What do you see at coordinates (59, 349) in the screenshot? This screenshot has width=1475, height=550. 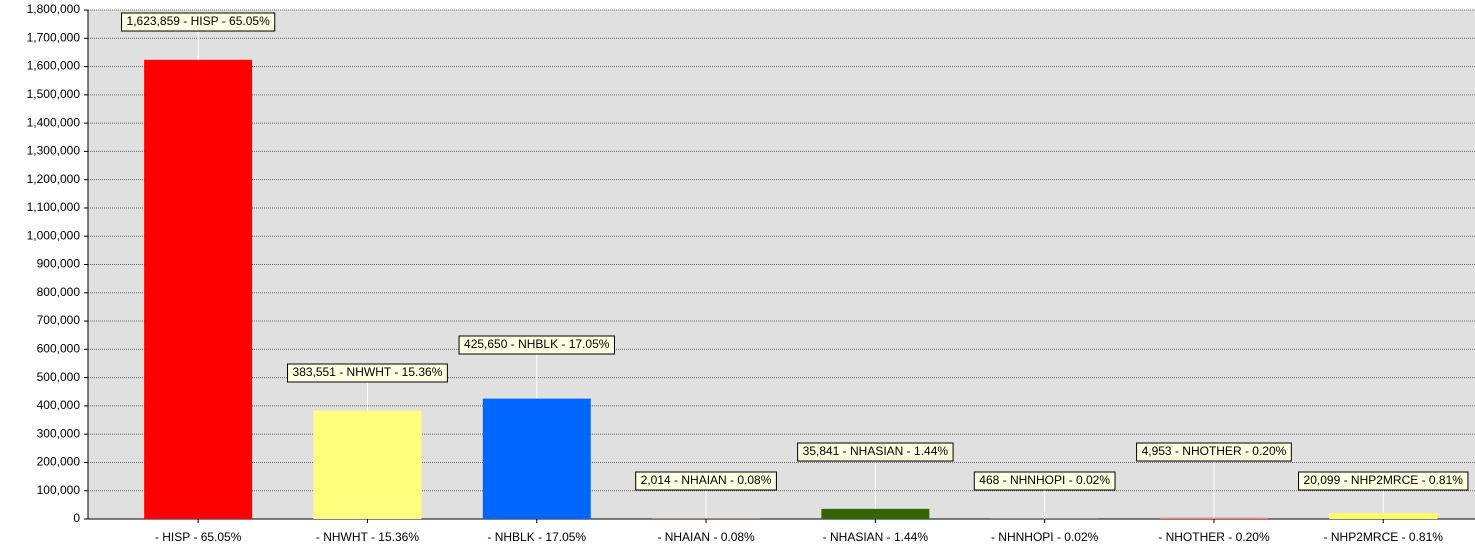 I see `y-tick-label: 600,000` at bounding box center [59, 349].